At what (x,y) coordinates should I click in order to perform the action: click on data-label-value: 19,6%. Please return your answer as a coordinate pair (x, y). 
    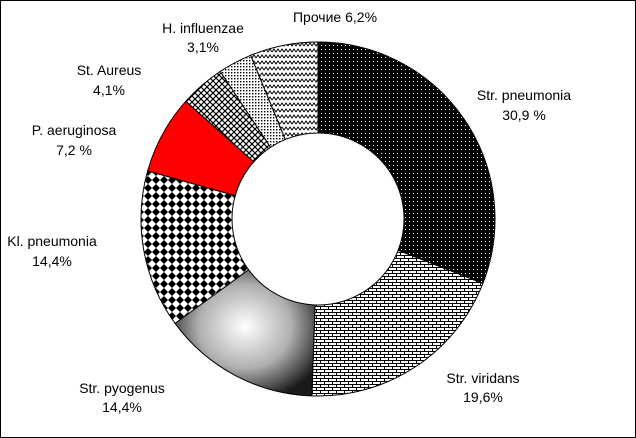
    Looking at the image, I should click on (483, 397).